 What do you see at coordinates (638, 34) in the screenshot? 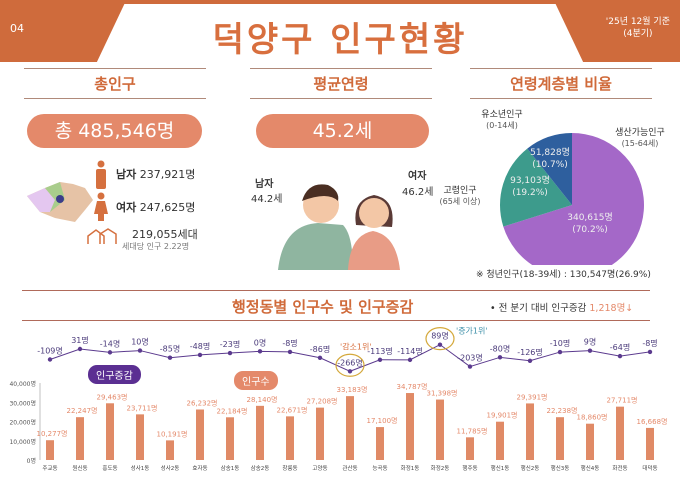
I see `quarter-line: (4분기)` at bounding box center [638, 34].